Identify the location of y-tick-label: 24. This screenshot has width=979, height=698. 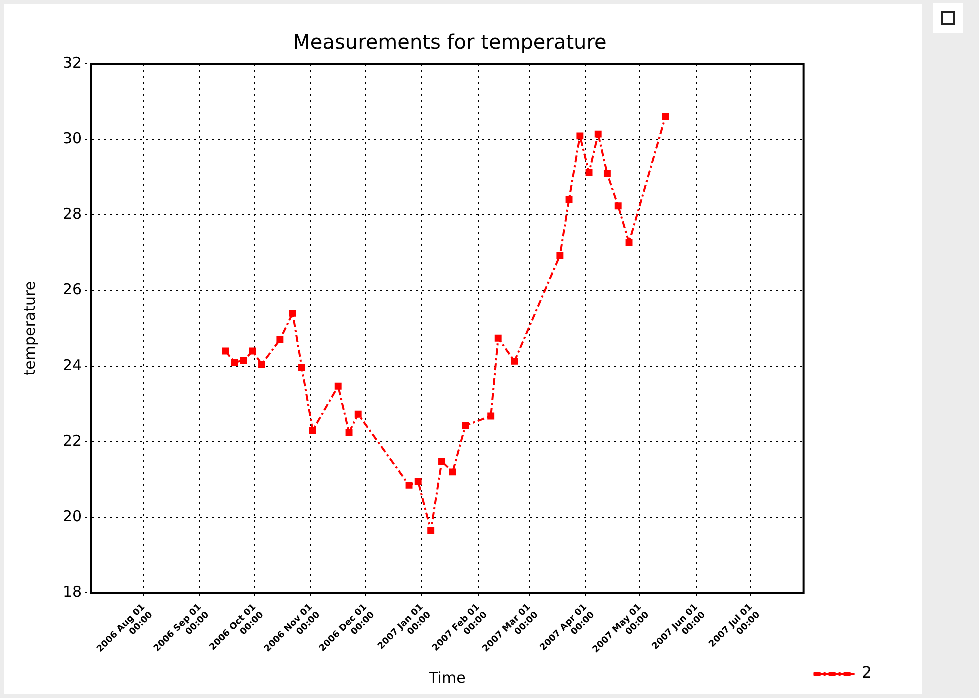
(72, 365).